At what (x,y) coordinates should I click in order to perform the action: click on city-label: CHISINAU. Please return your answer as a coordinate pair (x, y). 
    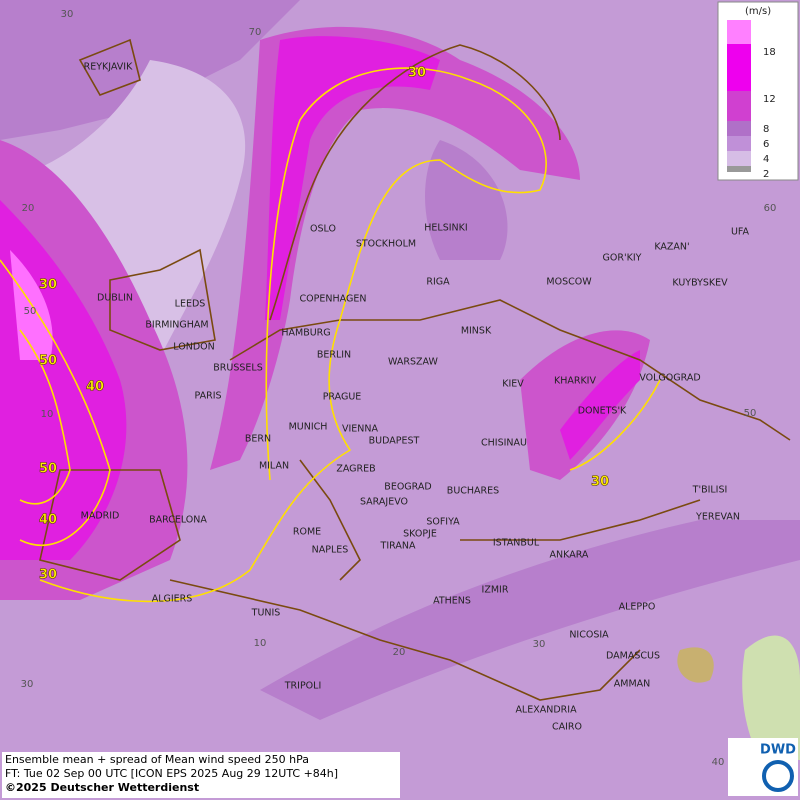
    Looking at the image, I should click on (504, 443).